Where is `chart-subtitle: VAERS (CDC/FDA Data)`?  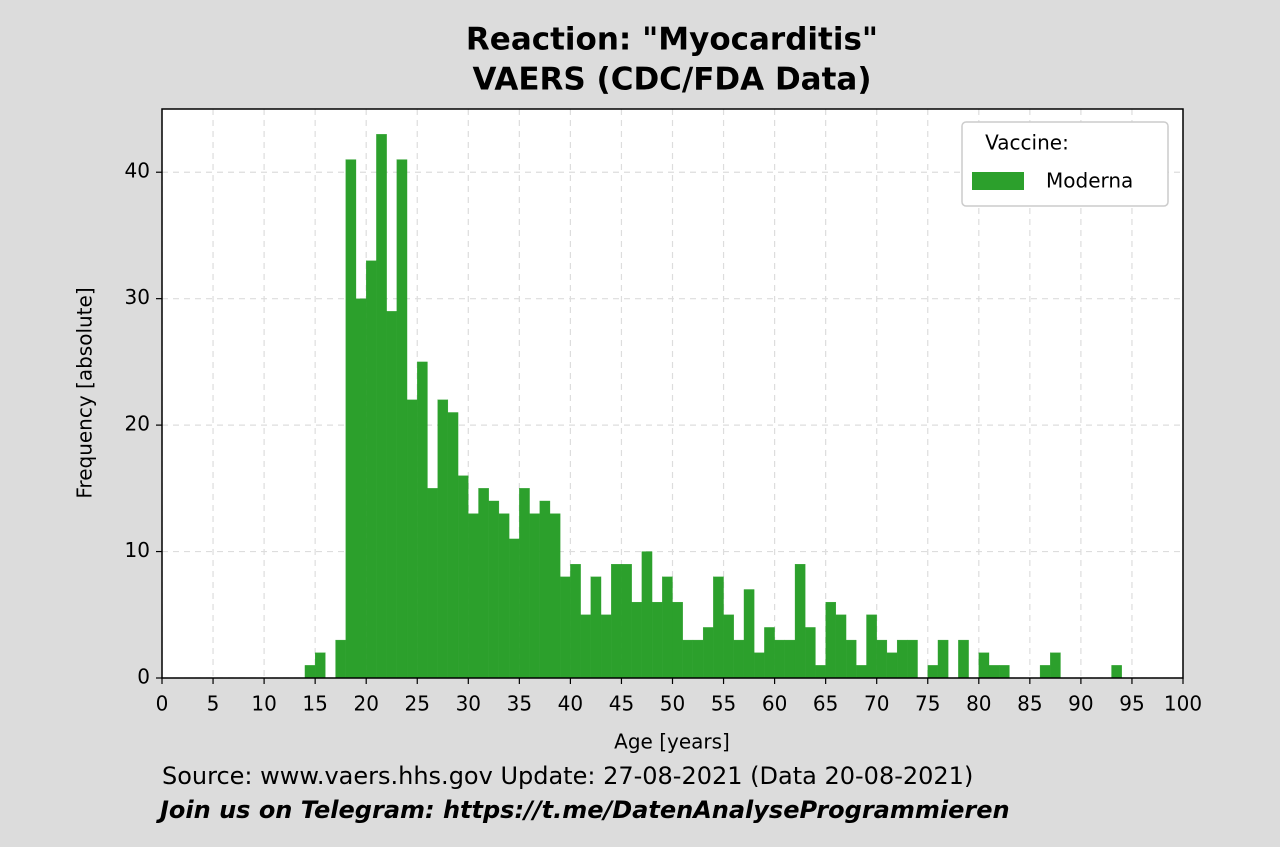 chart-subtitle: VAERS (CDC/FDA Data) is located at coordinates (671, 80).